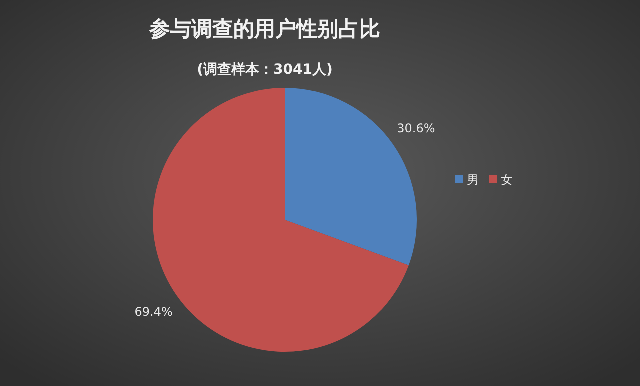  I want to click on chart-title: 参与调查的用户性别占比, so click(264, 29).